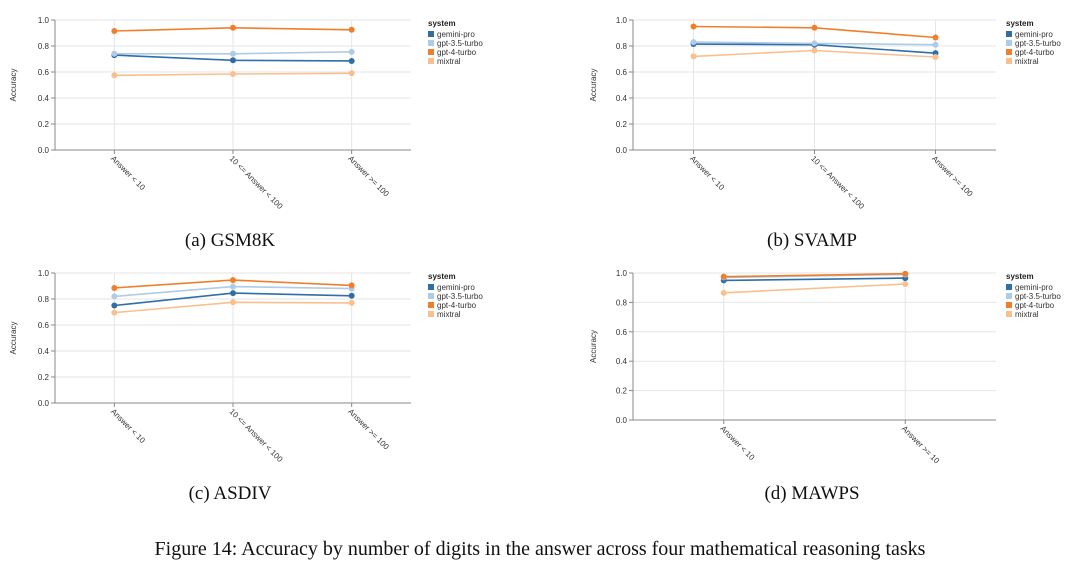 This screenshot has height=575, width=1080. I want to click on series-line-mixtral, so click(814, 288).